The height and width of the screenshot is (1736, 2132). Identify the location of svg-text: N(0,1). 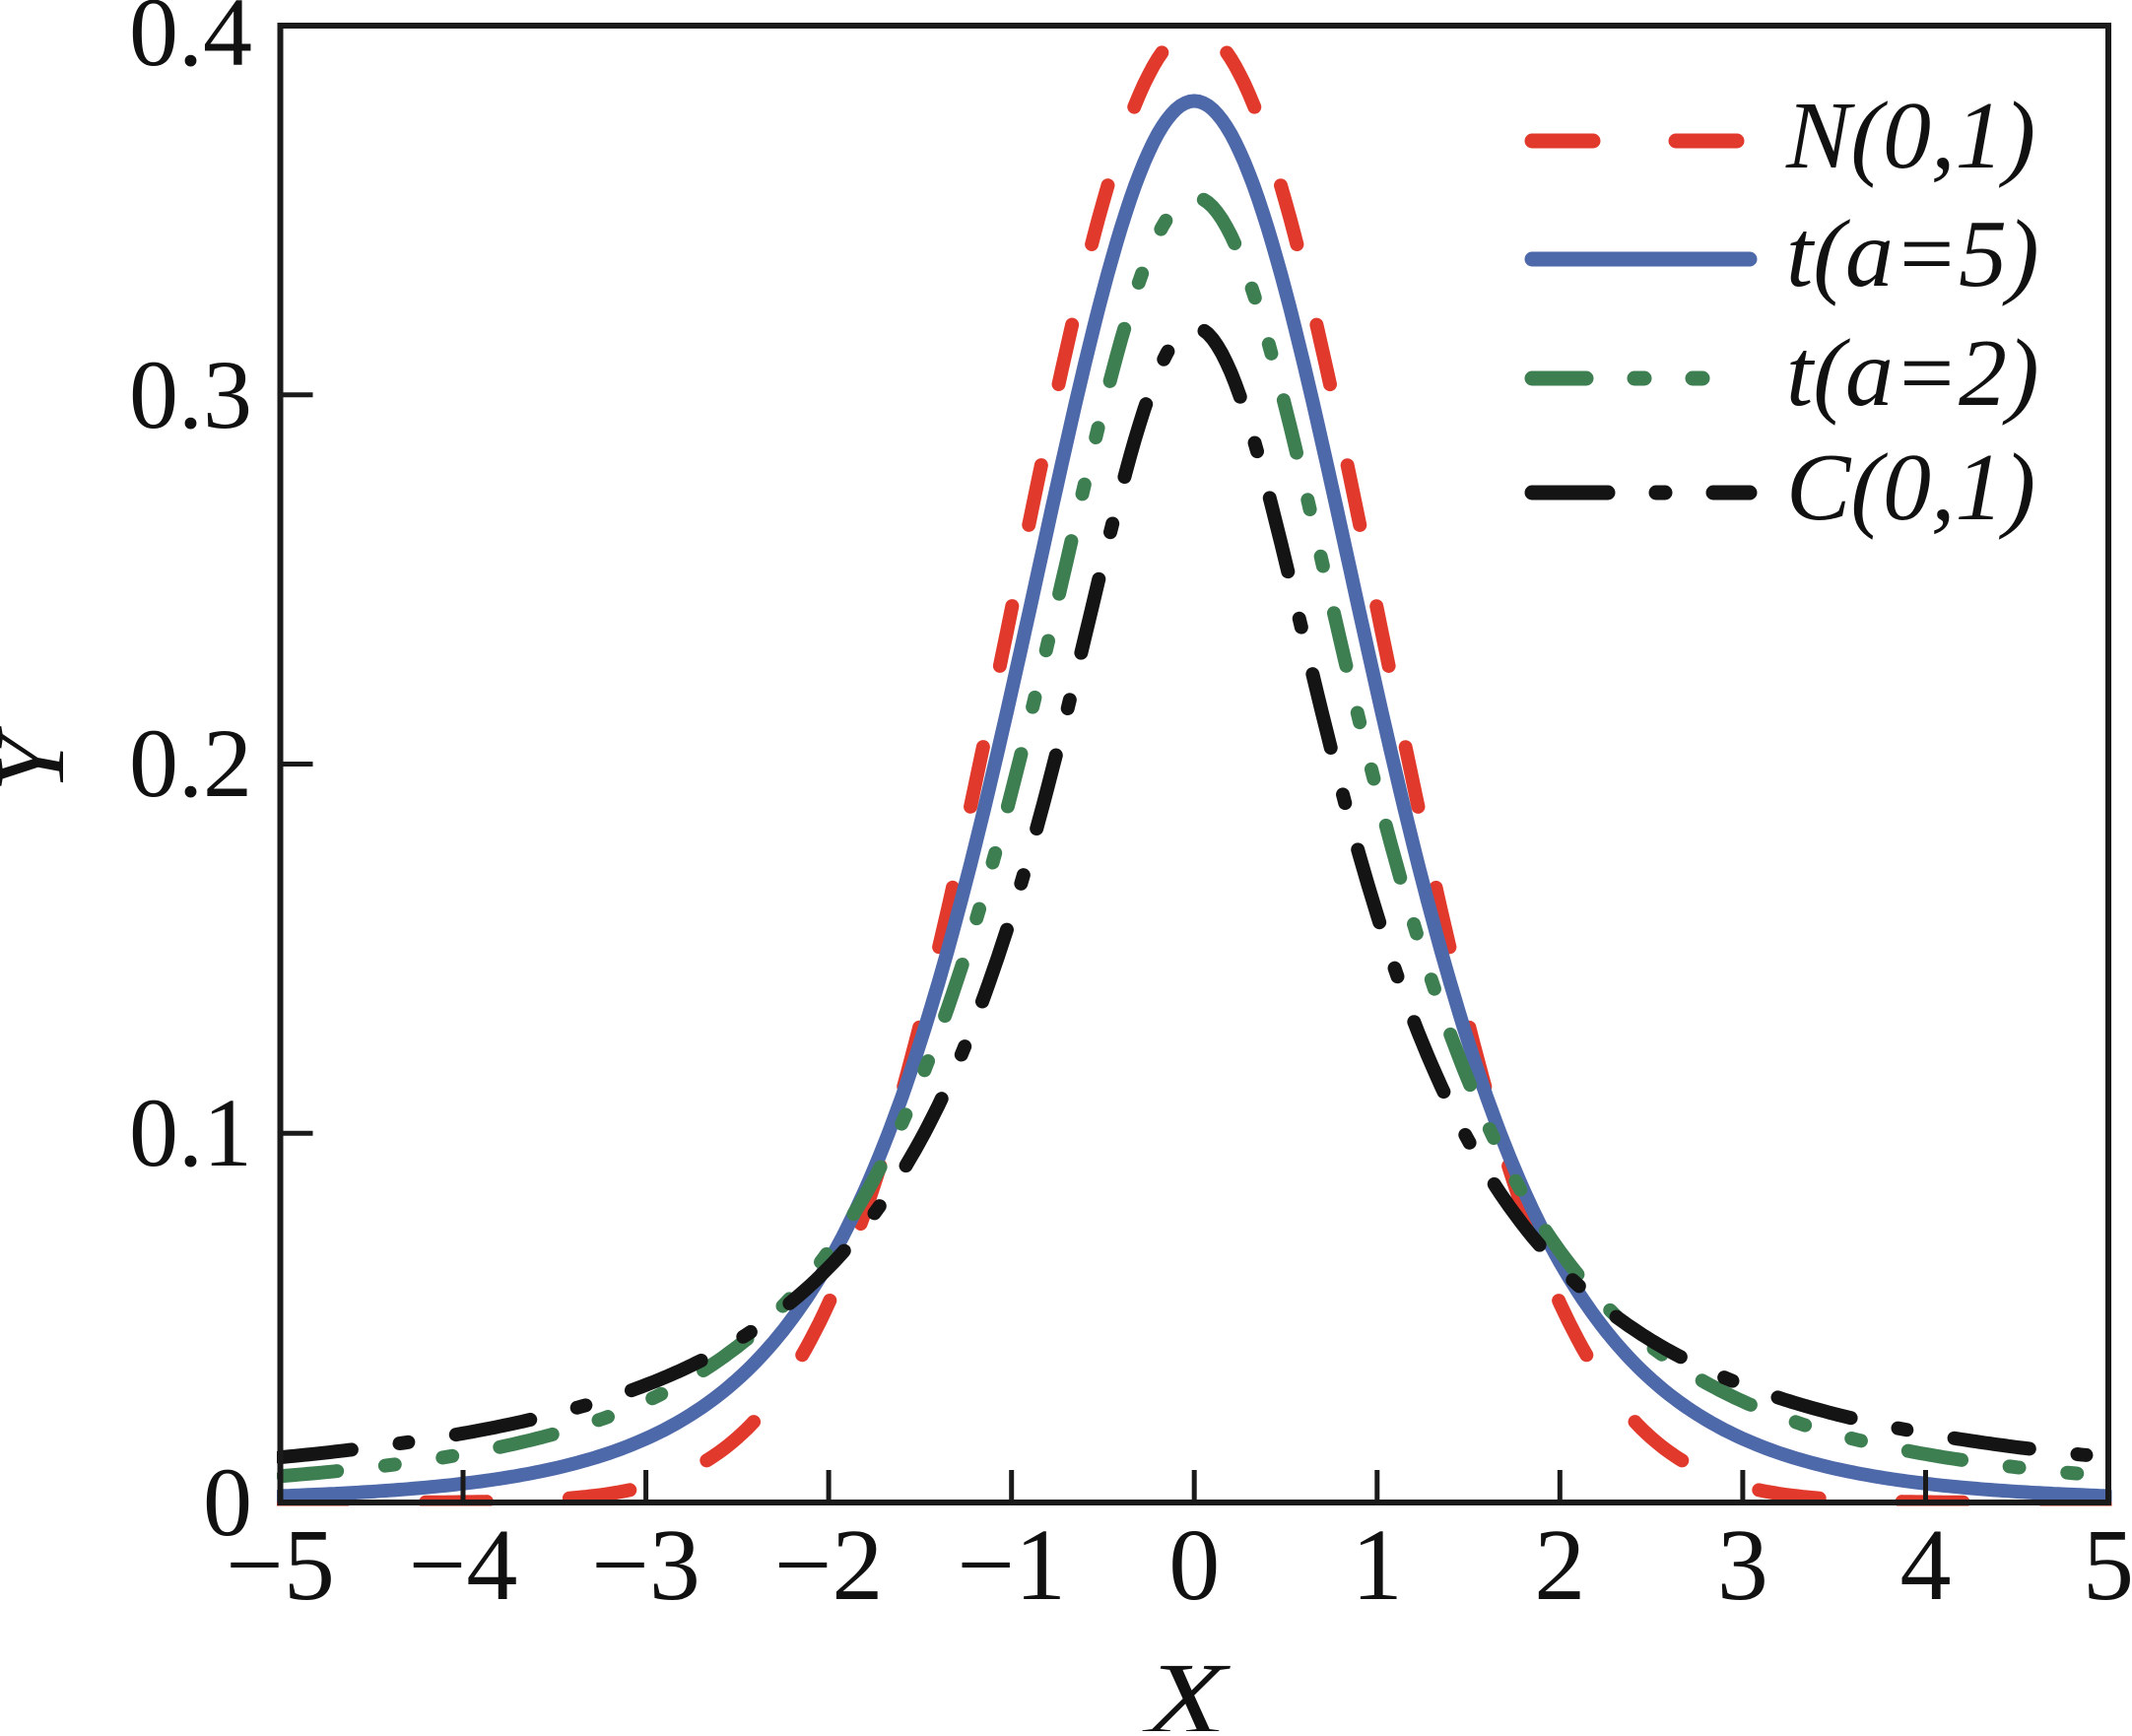
(1910, 136).